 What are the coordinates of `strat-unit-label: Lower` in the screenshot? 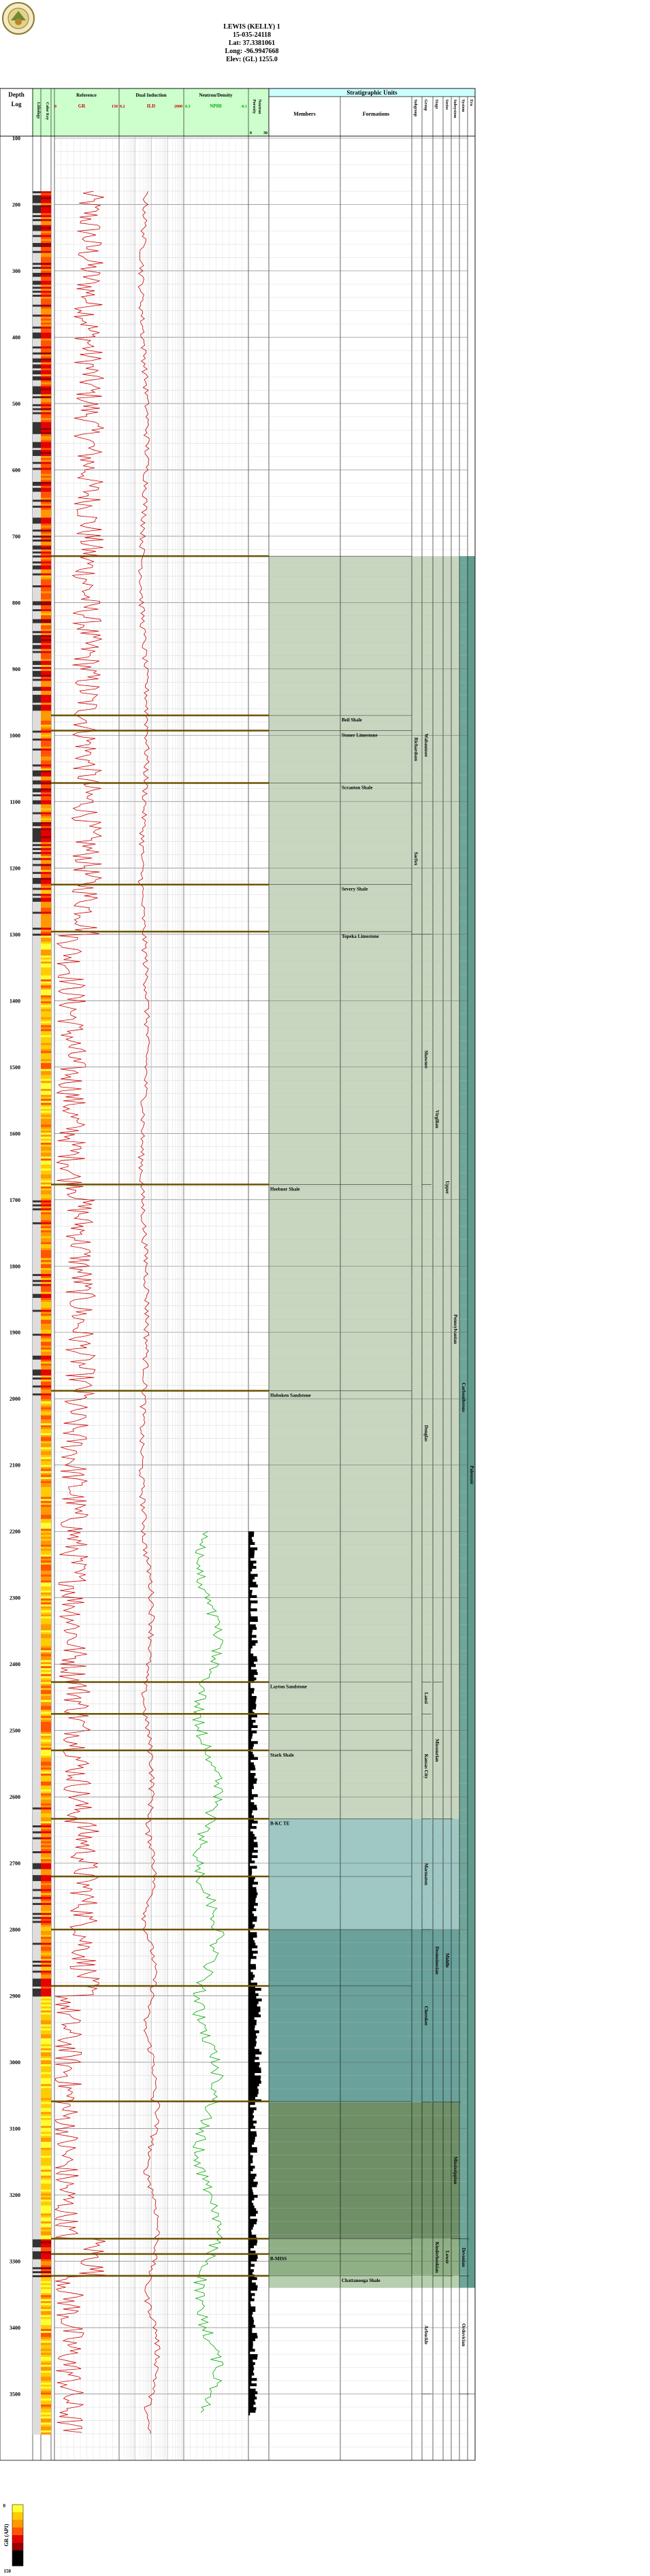 It's located at (447, 2257).